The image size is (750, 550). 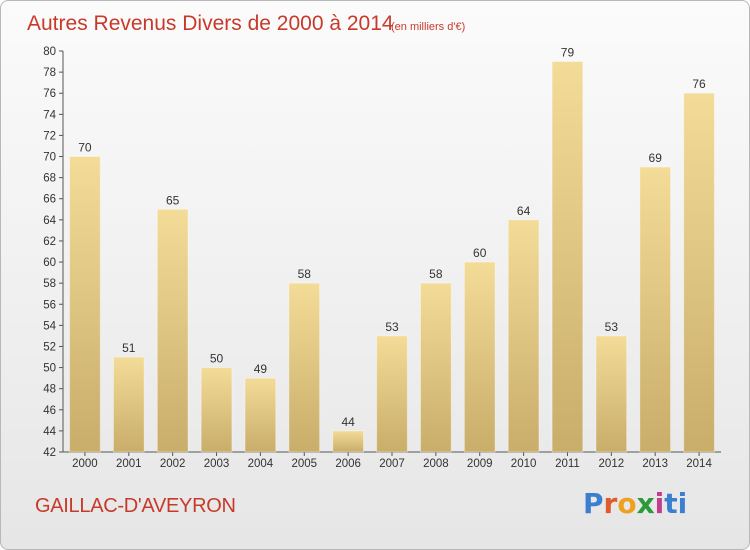 I want to click on bar-2013, so click(x=655, y=309).